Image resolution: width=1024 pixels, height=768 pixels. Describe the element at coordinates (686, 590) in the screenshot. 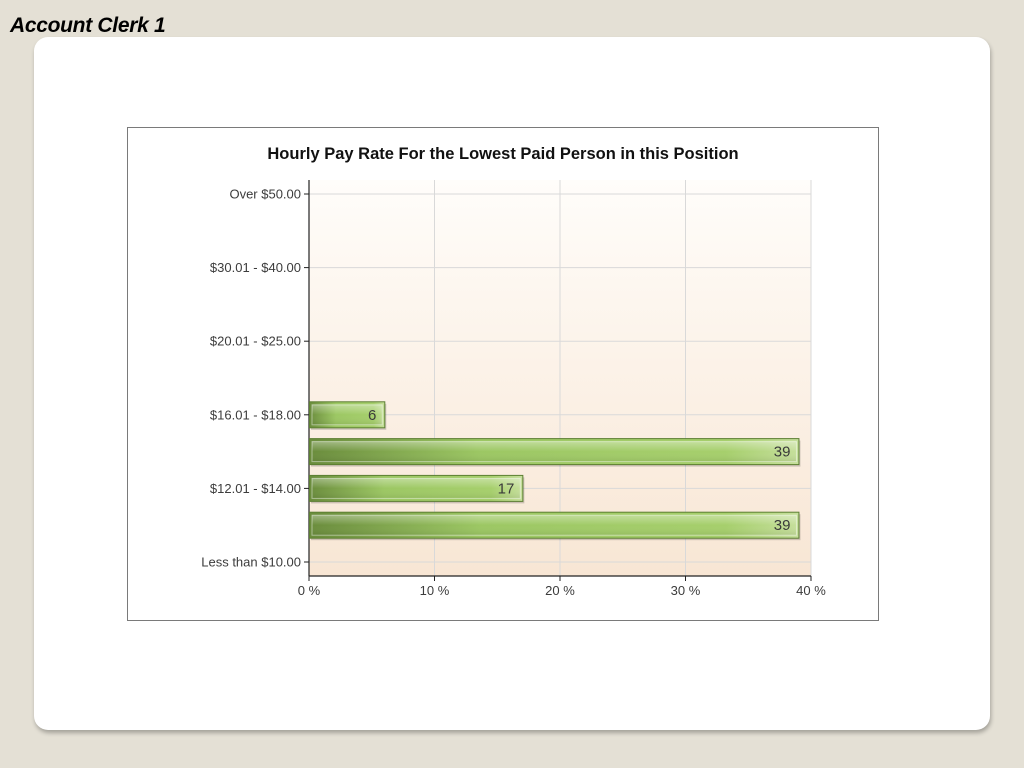

I see `x-tick-label: 30 %` at that location.